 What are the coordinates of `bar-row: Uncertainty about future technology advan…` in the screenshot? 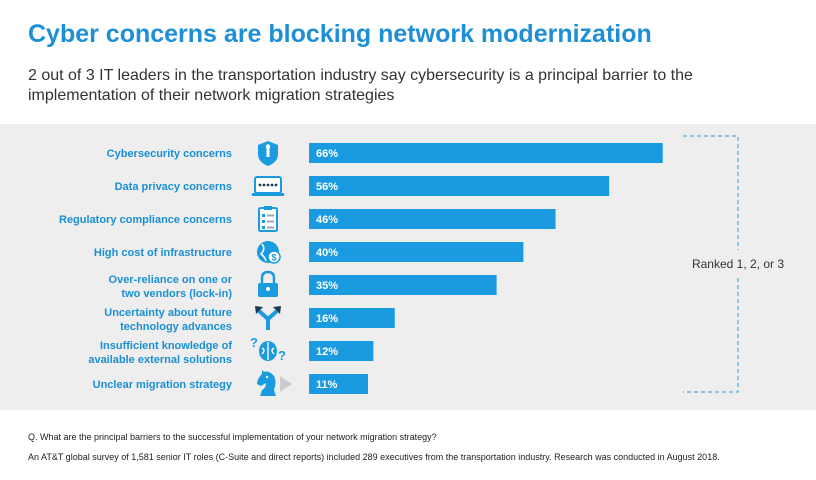 It's located at (249, 319).